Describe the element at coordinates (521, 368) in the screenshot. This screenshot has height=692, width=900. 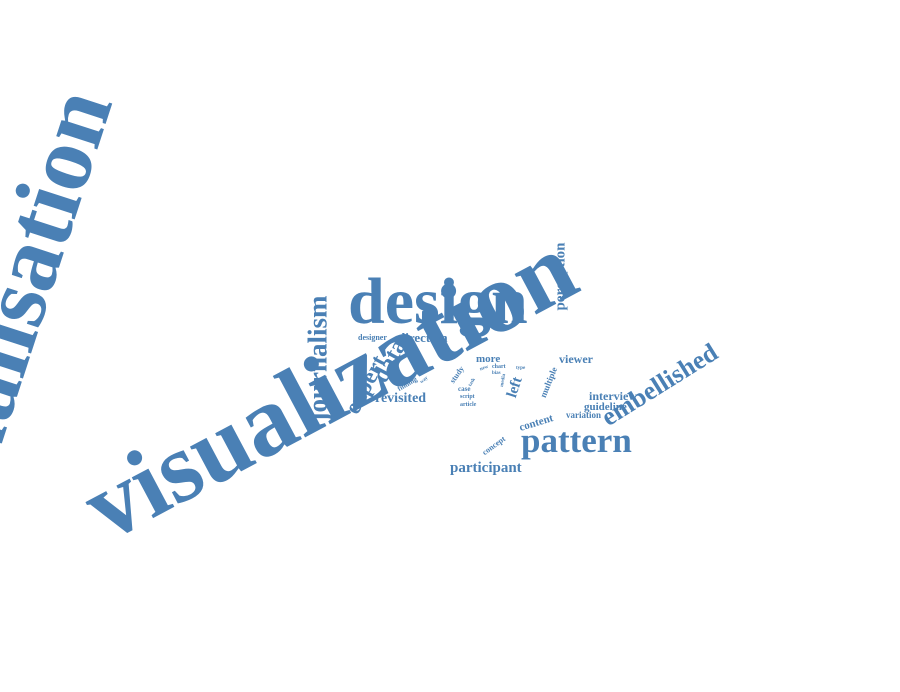
I see `word-type: type` at that location.